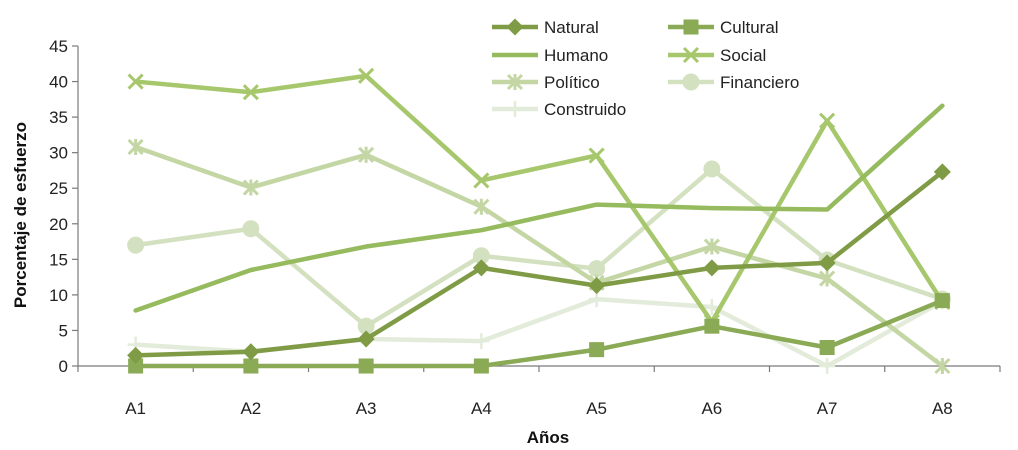  I want to click on legend-item-financiero: Financiero, so click(733, 82).